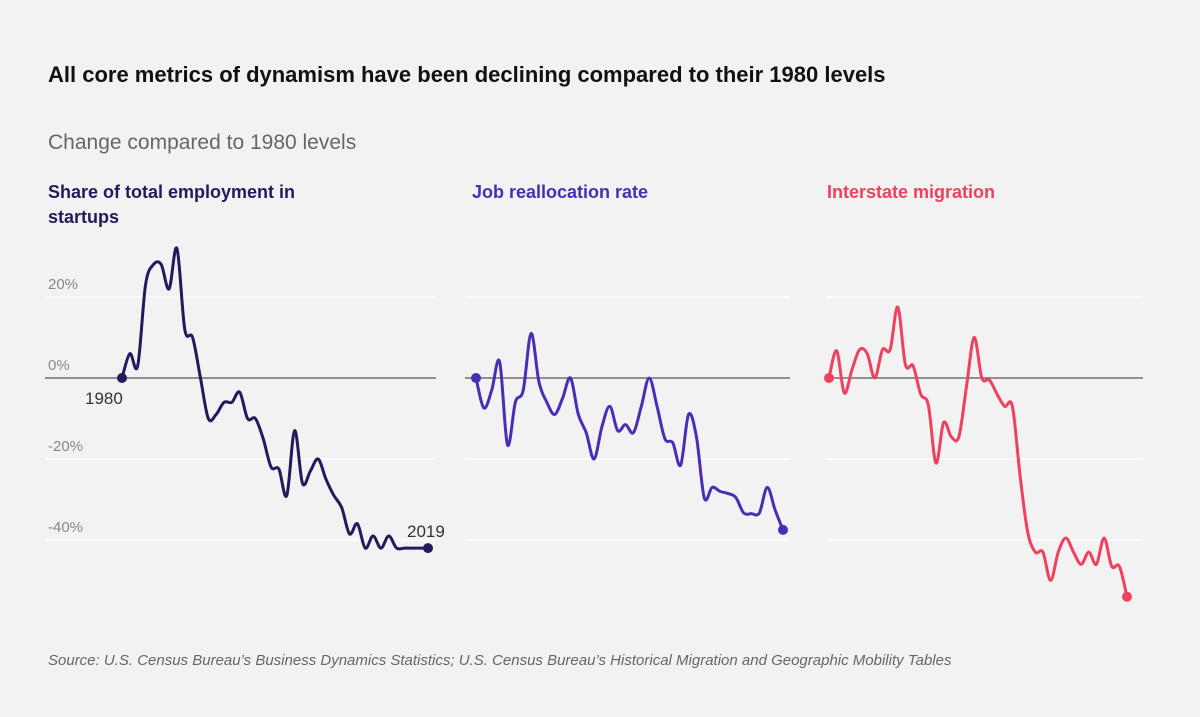 The width and height of the screenshot is (1200, 717). What do you see at coordinates (59, 365) in the screenshot?
I see `y-tick-label: 0%` at bounding box center [59, 365].